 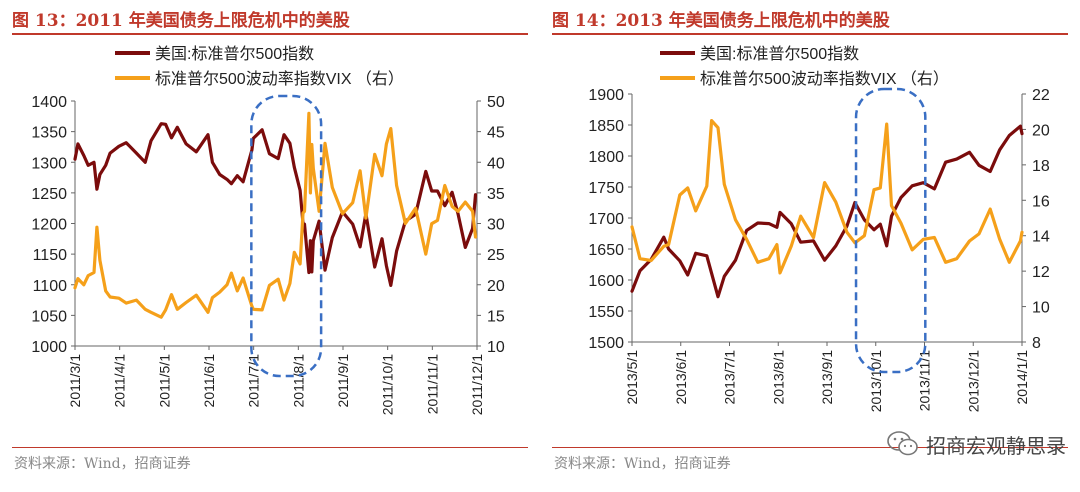 What do you see at coordinates (477, 384) in the screenshot?
I see `x-tick-label: 2011/12/1` at bounding box center [477, 384].